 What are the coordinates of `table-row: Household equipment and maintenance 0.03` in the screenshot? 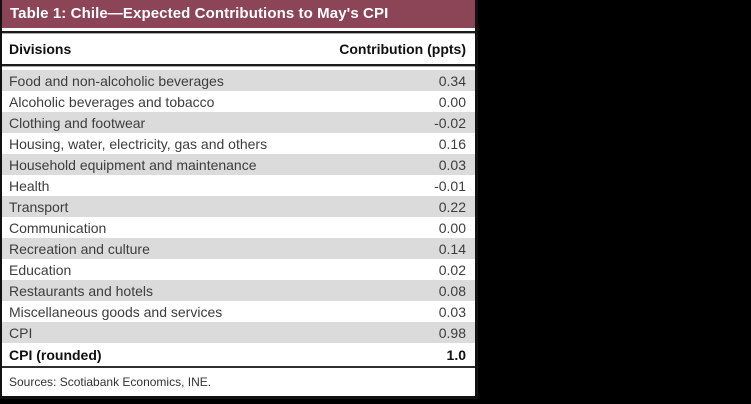 It's located at (238, 164).